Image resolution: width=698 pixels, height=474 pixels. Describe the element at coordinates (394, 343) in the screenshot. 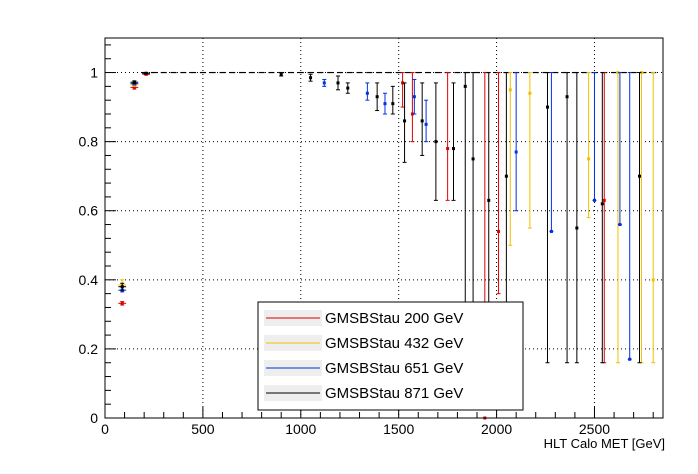

I see `legend-label: GMSBStau 432 GeV` at that location.